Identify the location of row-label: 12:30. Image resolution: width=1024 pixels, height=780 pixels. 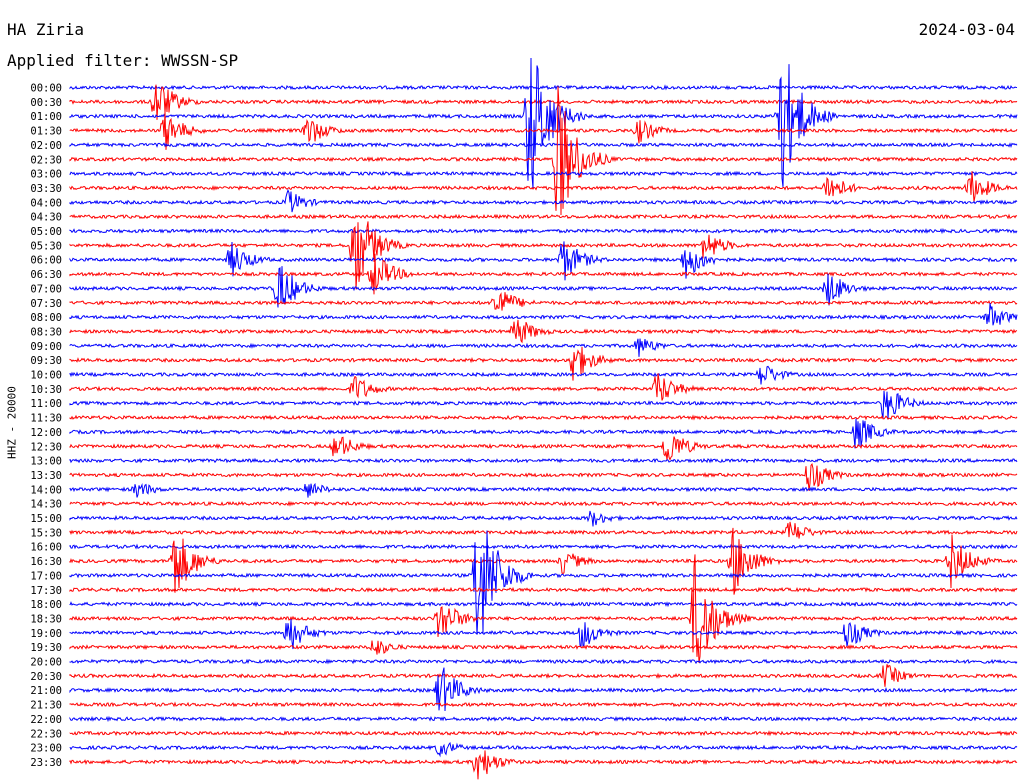
(46, 447).